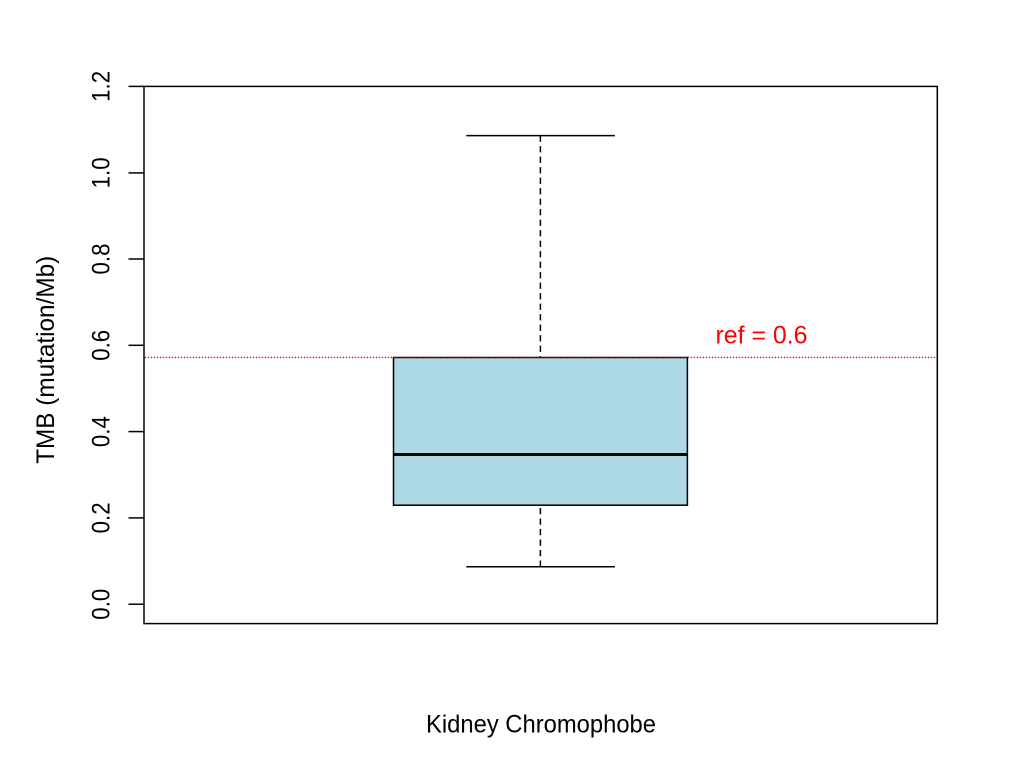 Image resolution: width=1024 pixels, height=768 pixels. I want to click on svg-text: TMB (mutation/Mb), so click(46, 360).